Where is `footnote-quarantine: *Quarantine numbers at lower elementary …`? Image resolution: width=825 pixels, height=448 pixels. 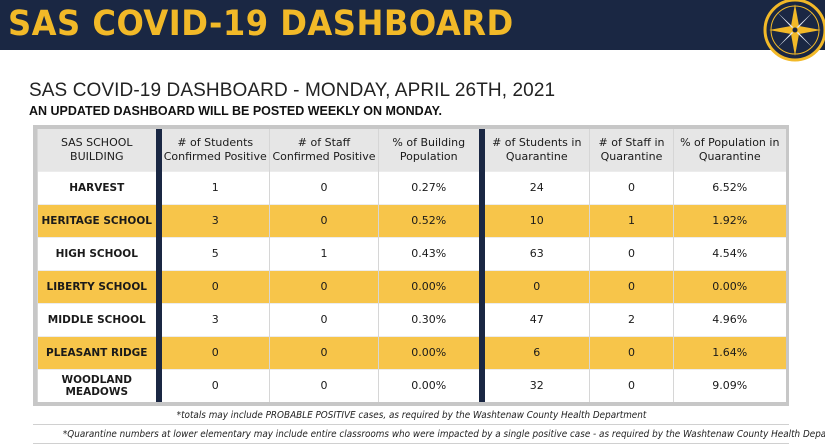 footnote-quarantine: *Quarantine numbers at lower elementary … is located at coordinates (429, 435).